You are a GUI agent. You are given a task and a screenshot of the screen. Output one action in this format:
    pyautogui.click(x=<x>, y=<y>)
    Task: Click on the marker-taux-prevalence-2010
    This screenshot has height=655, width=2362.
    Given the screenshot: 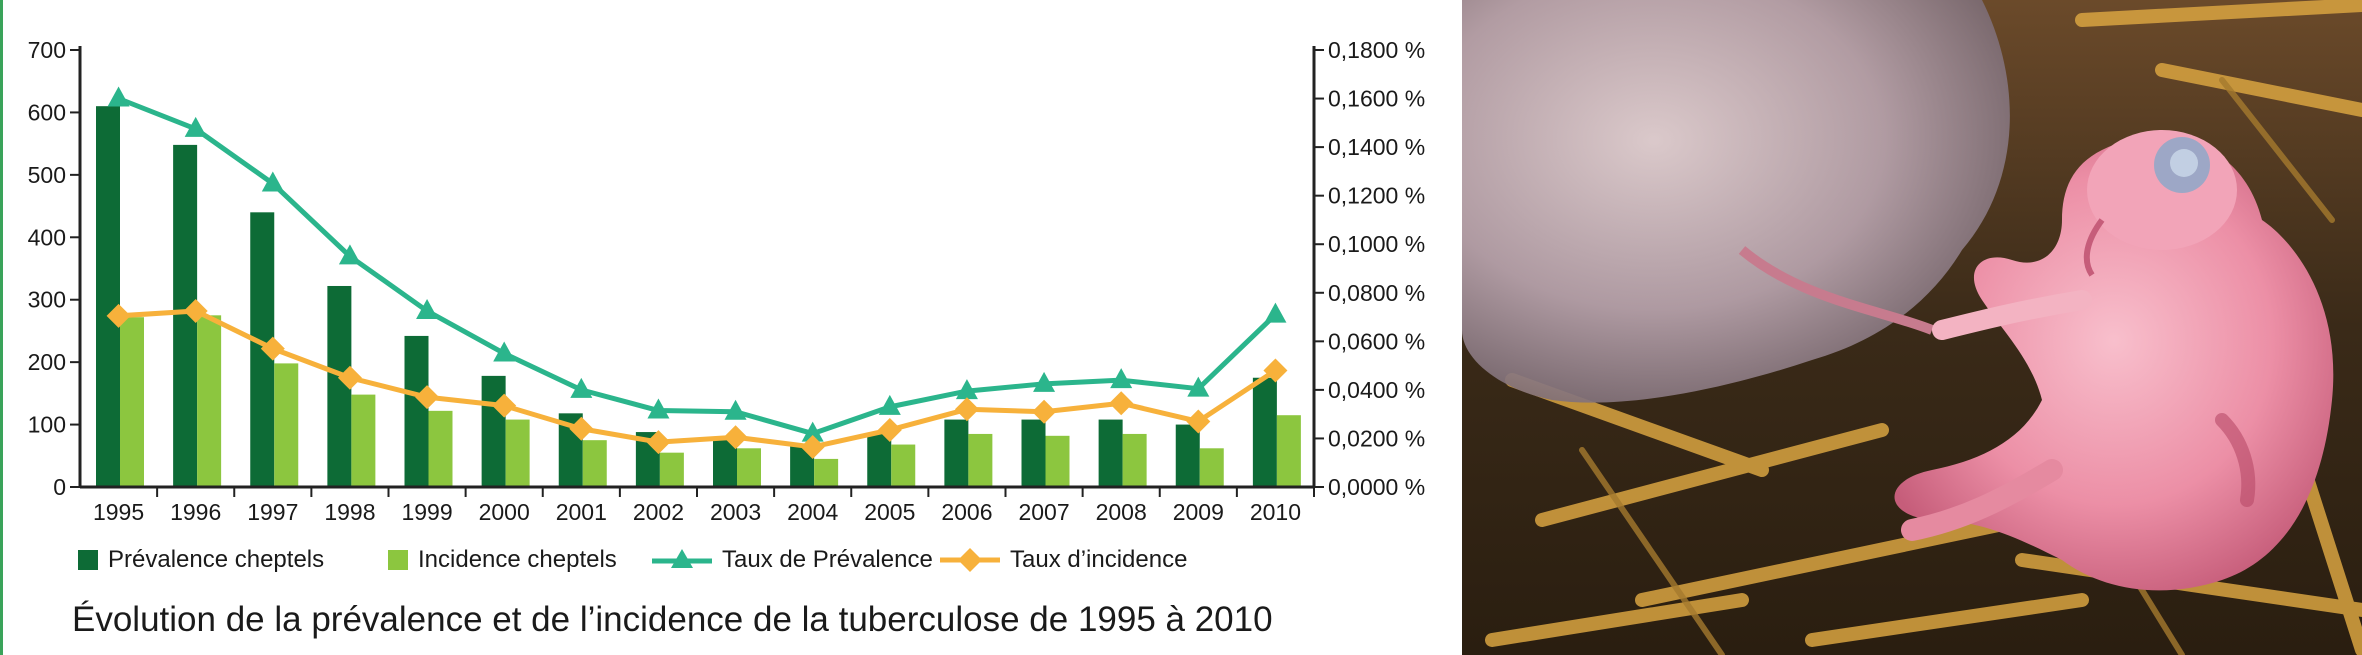 What is the action you would take?
    pyautogui.click(x=1275, y=312)
    